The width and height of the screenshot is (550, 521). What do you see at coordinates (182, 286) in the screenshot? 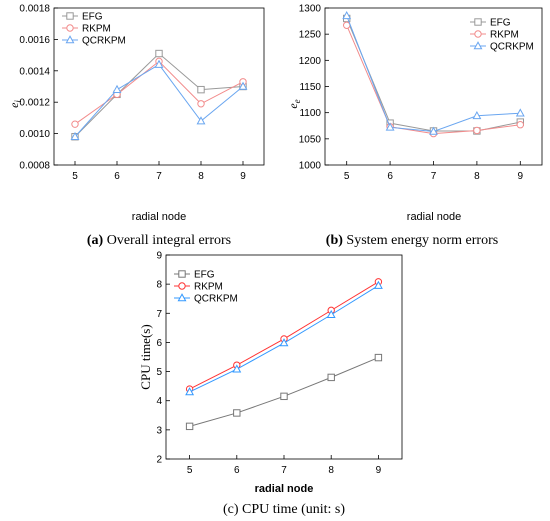
I see `panel-c-legend-rkpm-marker` at bounding box center [182, 286].